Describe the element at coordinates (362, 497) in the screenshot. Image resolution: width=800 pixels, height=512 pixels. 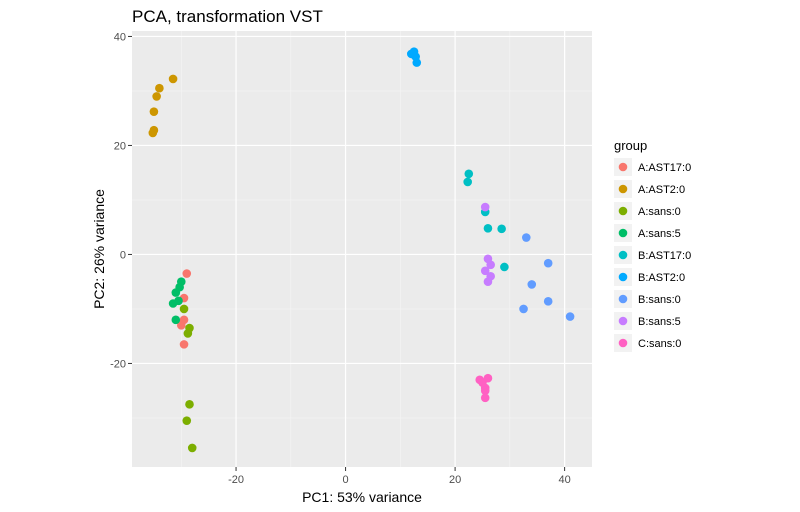
I see `x-axis-title: PC1: 53% variance` at that location.